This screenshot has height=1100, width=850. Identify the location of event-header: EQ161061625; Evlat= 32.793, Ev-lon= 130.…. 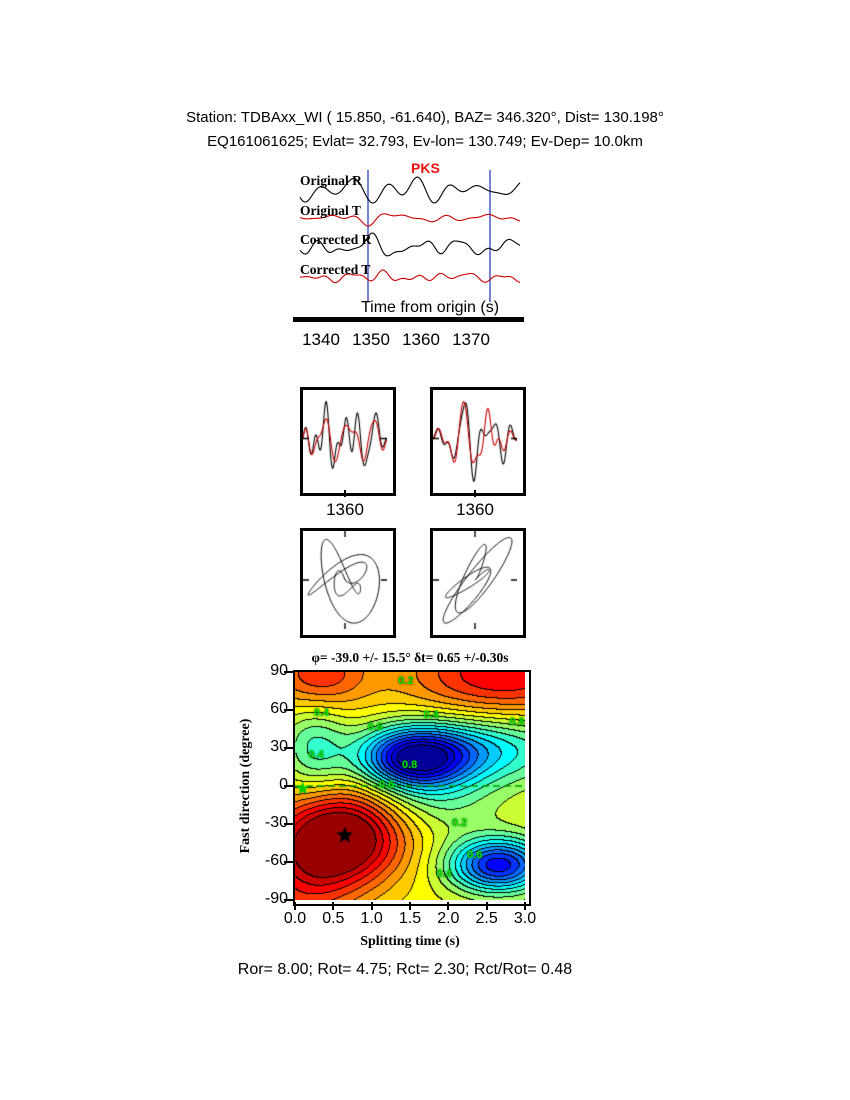
(425, 141).